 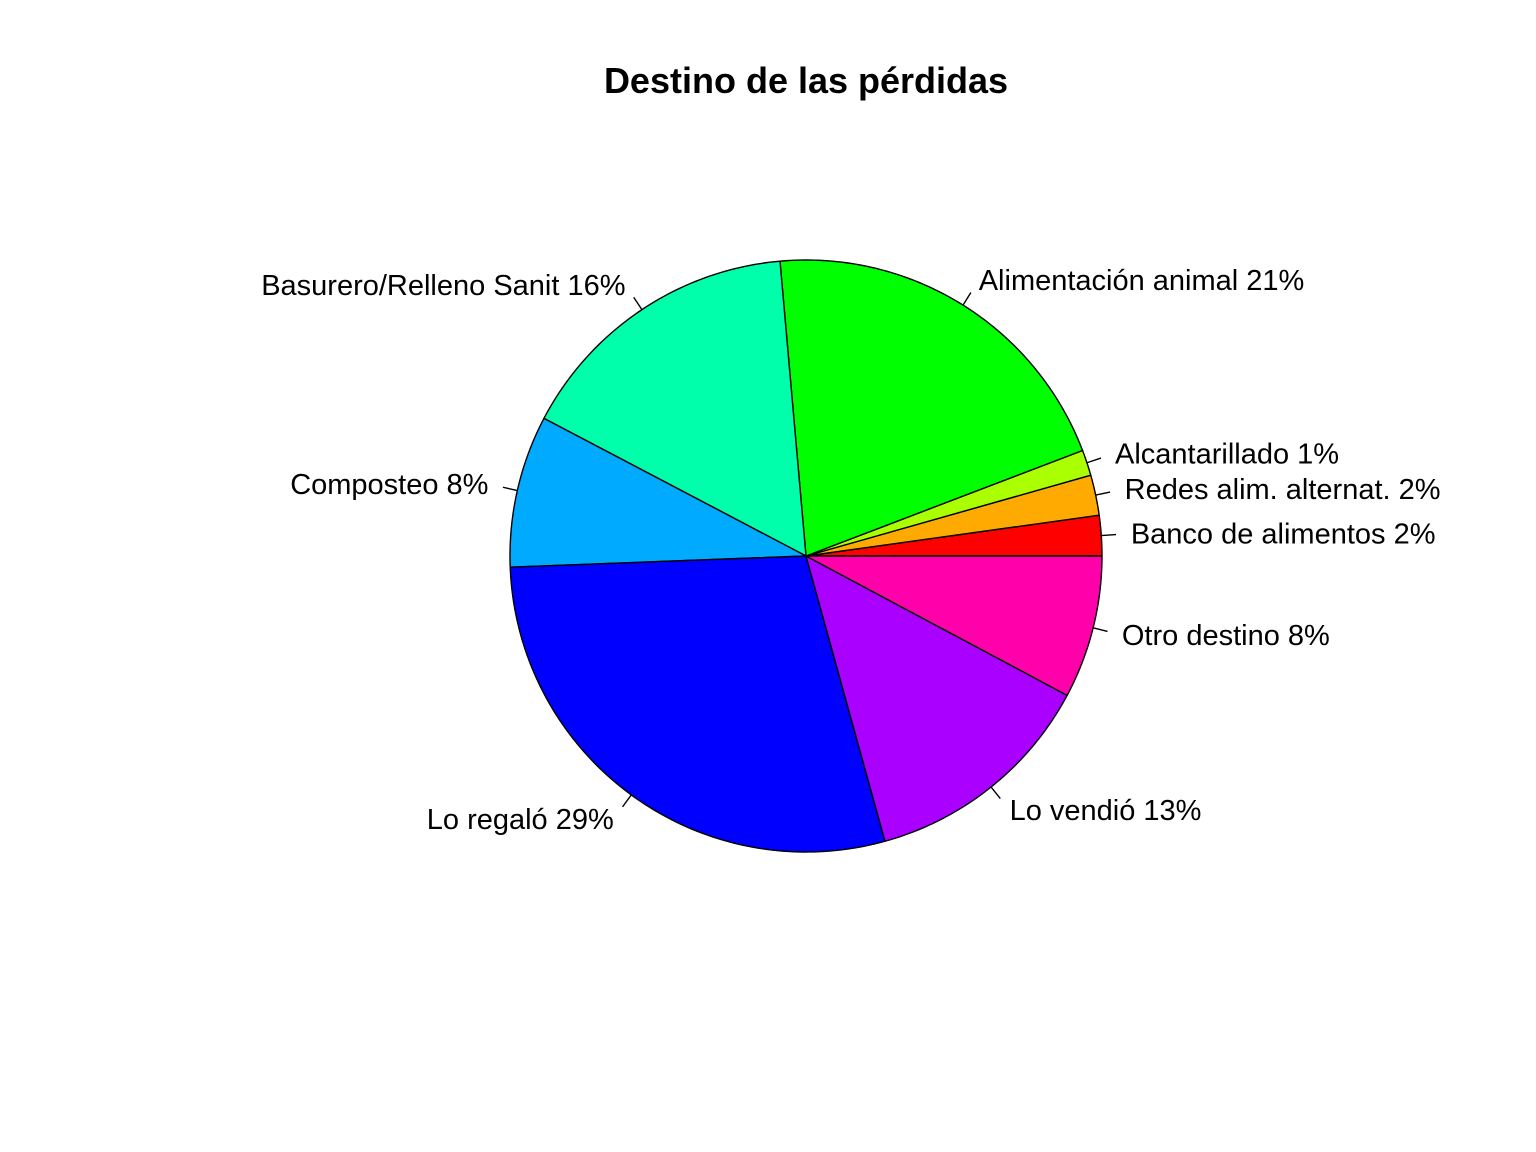 I want to click on tick-alimentacion-animal, so click(x=967, y=299).